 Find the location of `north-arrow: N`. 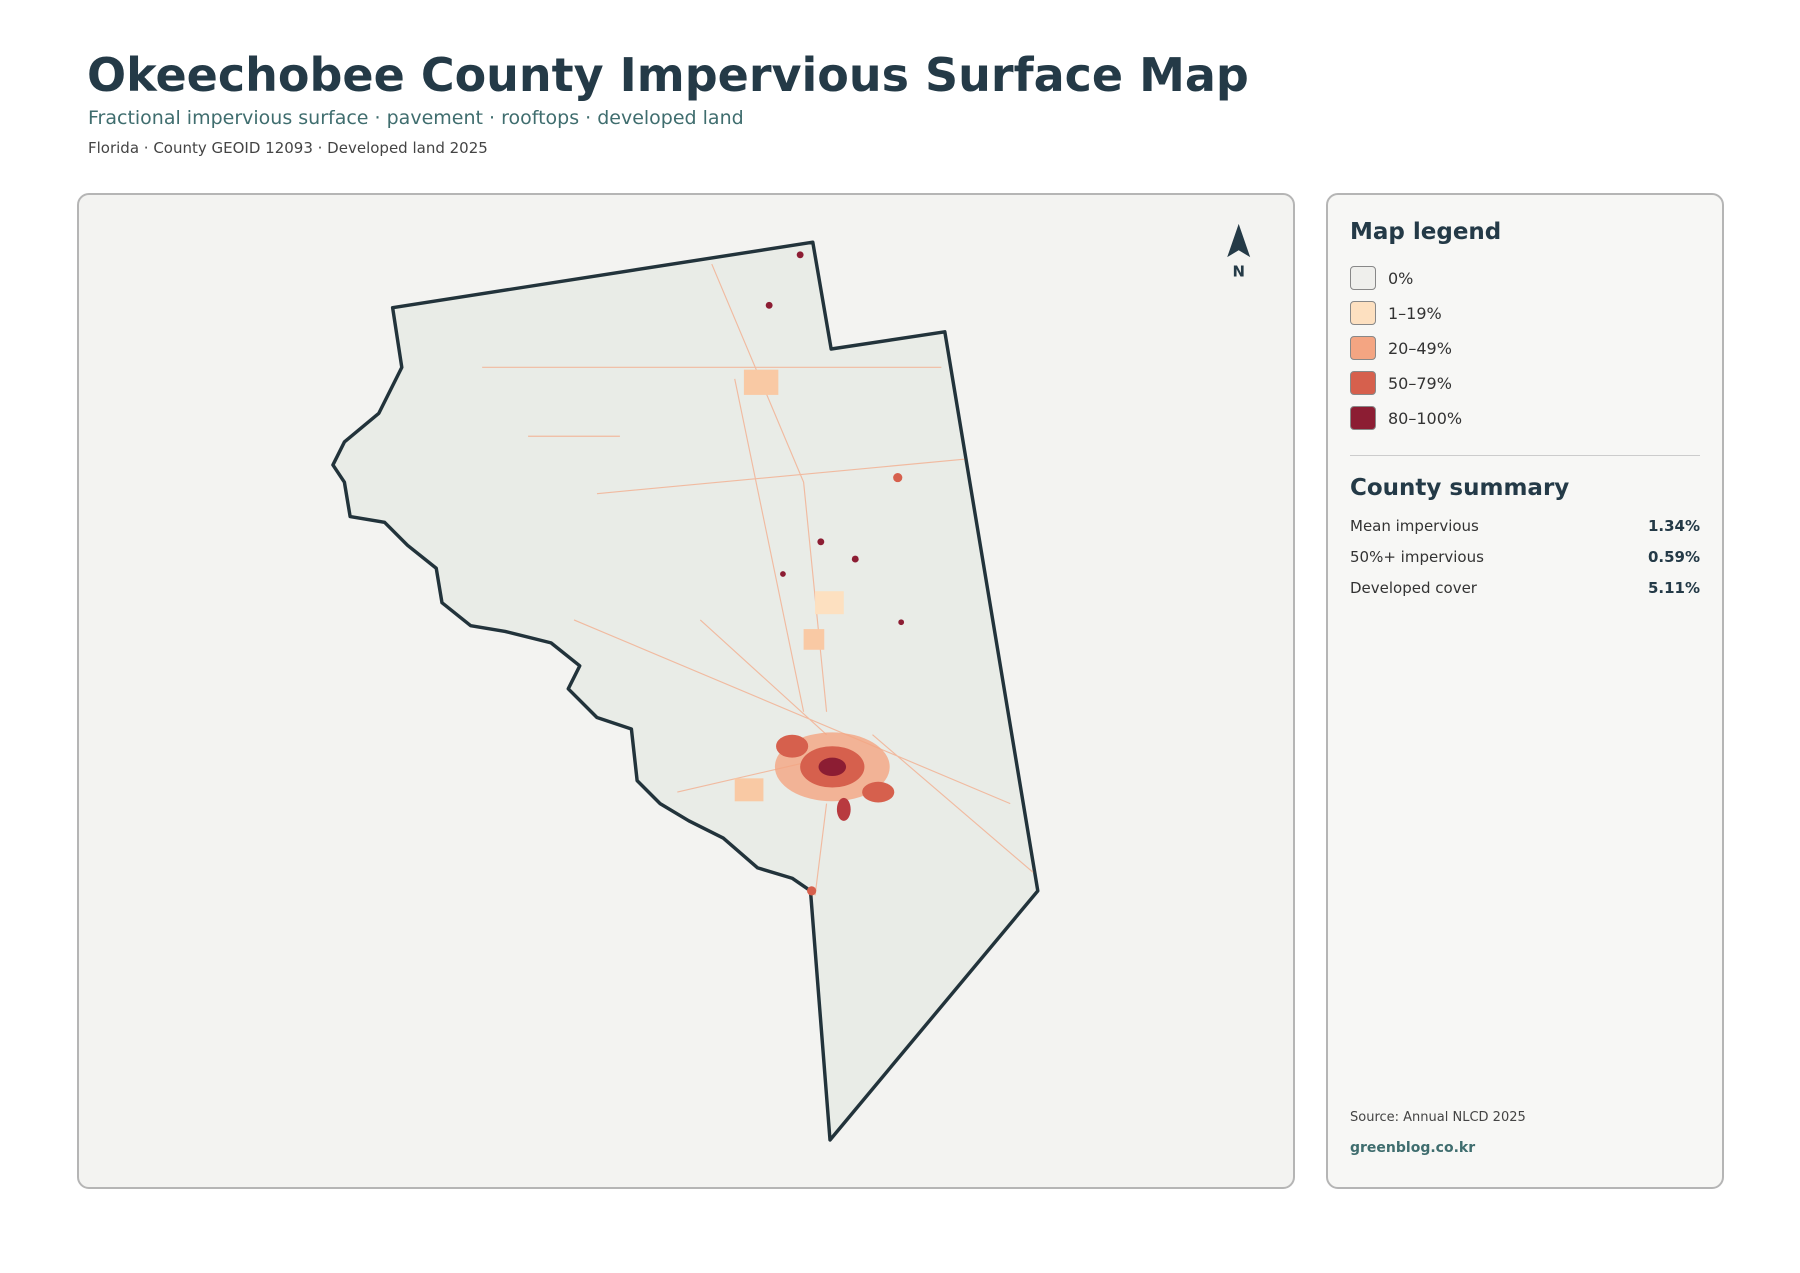

north-arrow: N is located at coordinates (1239, 252).